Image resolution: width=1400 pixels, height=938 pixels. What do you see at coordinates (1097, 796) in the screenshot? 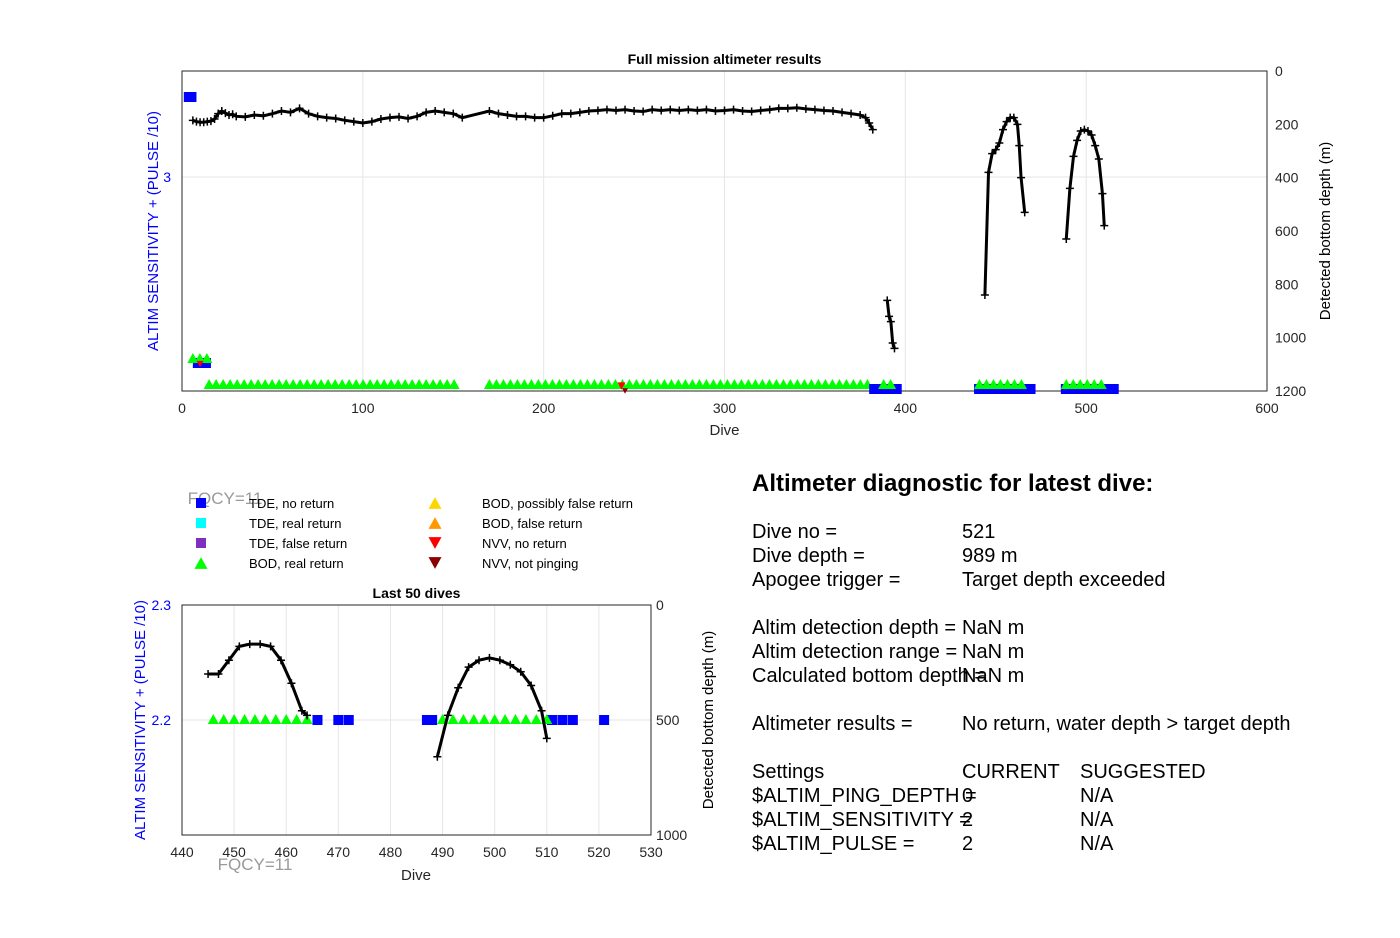
I see `setting-suggested: N/A` at bounding box center [1097, 796].